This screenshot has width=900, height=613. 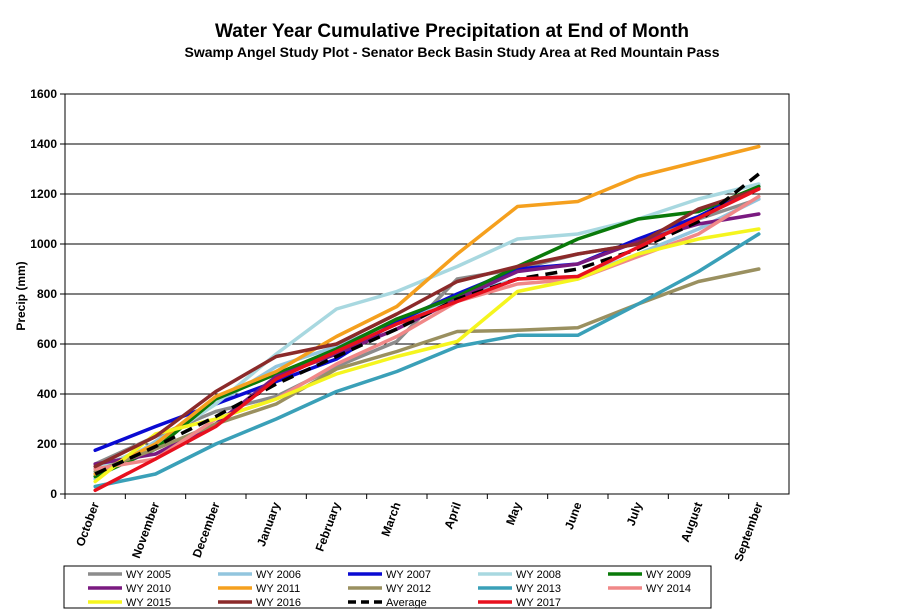 I want to click on x-tick-label: May, so click(x=513, y=513).